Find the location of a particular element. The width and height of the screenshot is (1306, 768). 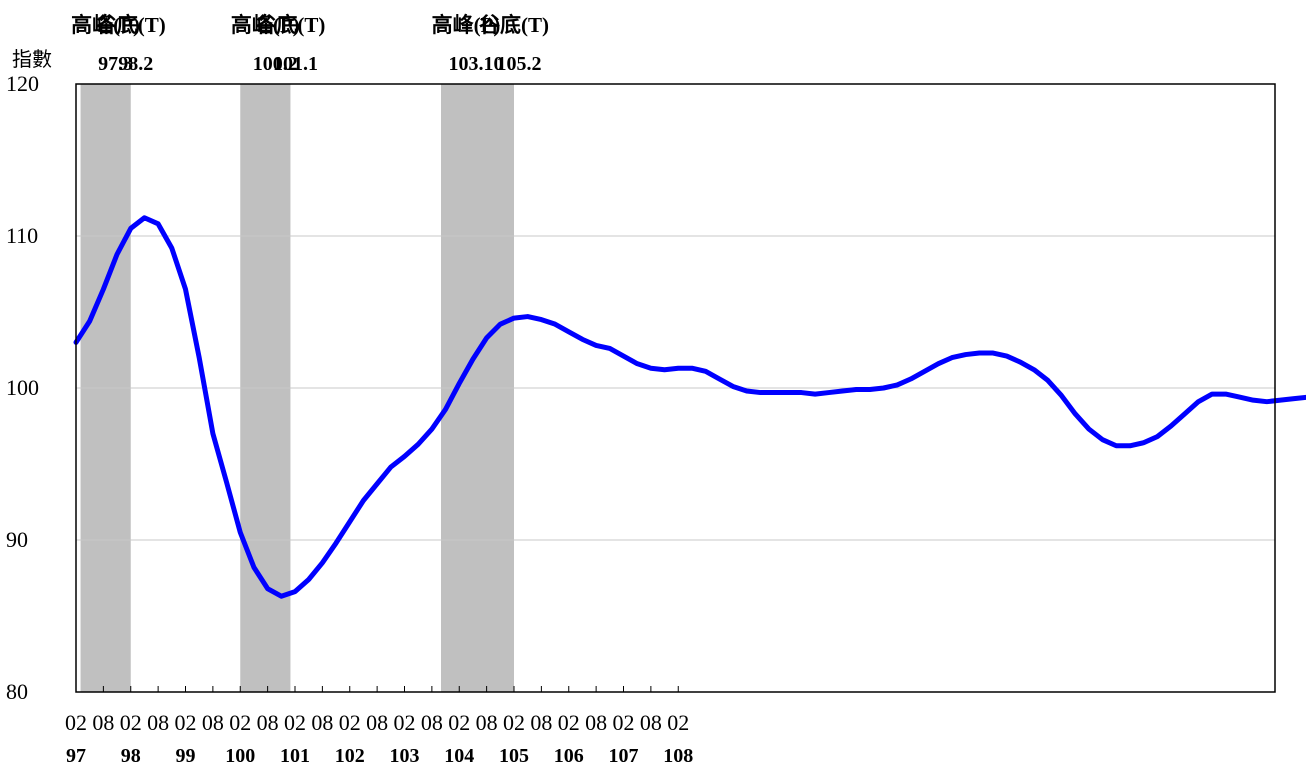

y-tick-label: 100 is located at coordinates (22, 387).